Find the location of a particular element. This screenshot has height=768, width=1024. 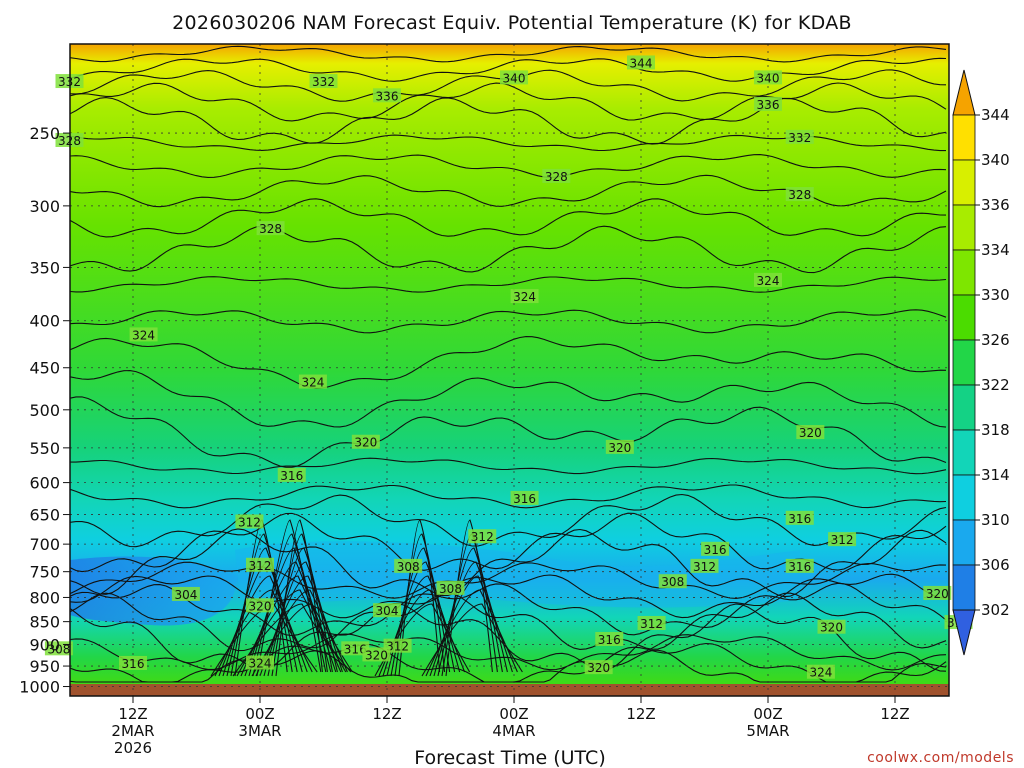

colorbar-label: 336 is located at coordinates (995, 205).